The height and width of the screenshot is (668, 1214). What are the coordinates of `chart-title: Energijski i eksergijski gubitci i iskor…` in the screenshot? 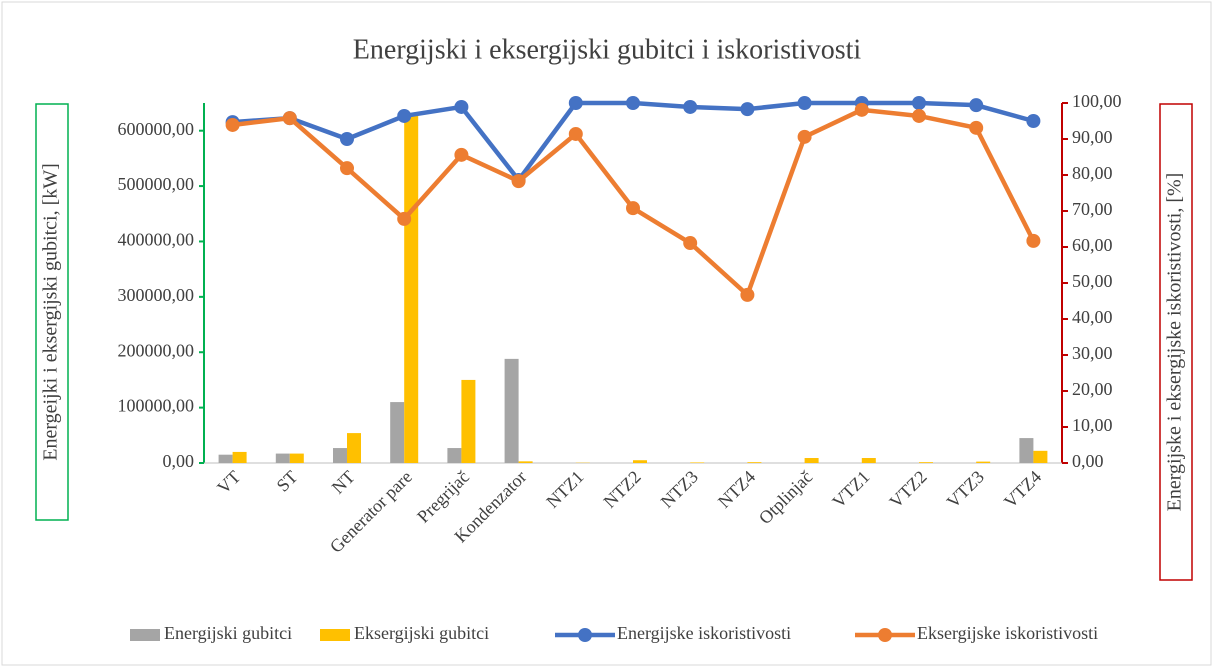 It's located at (607, 49).